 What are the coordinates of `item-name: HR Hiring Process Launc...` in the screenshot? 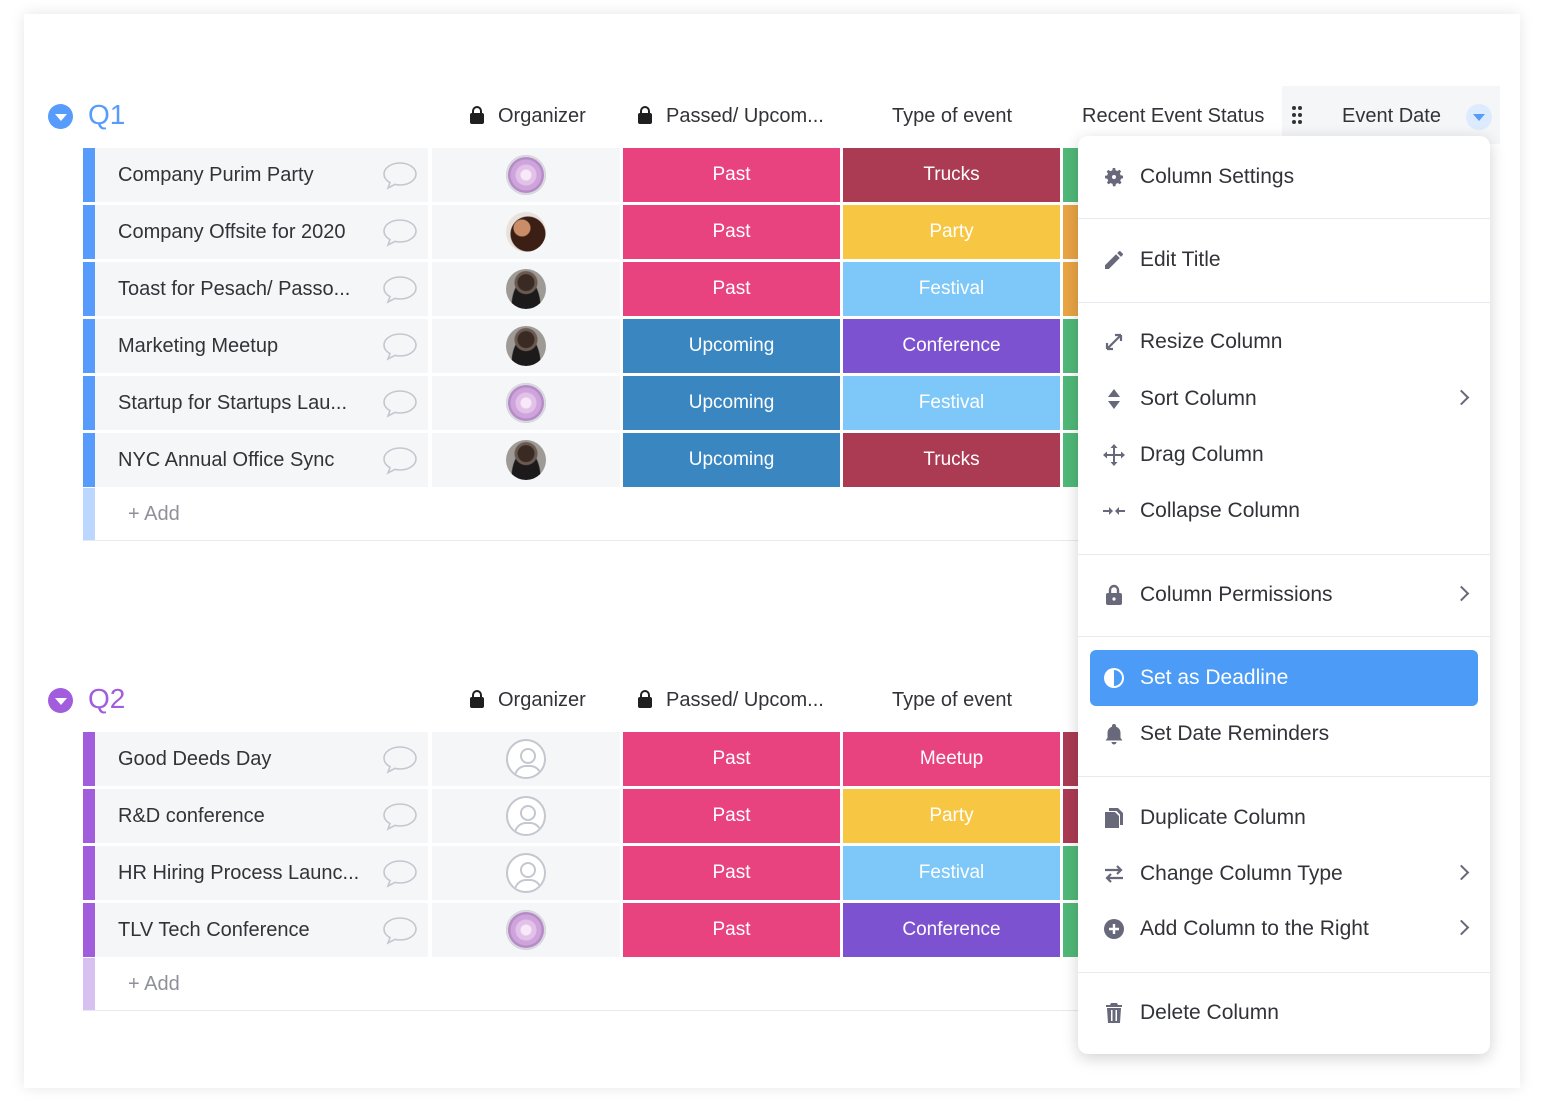 It's located at (239, 873).